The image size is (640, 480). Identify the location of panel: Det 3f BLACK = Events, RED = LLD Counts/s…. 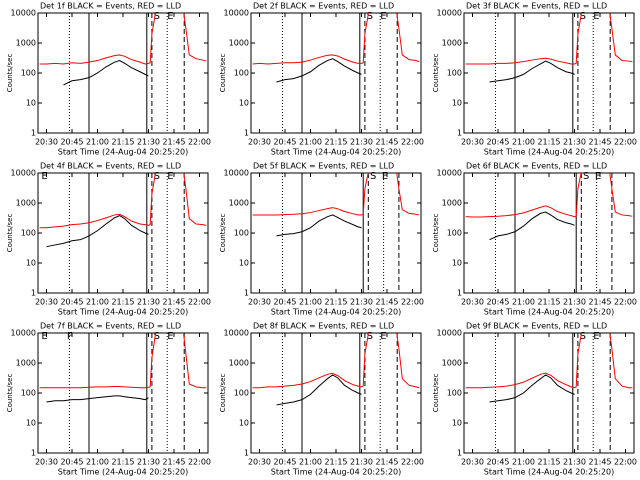
(534, 79).